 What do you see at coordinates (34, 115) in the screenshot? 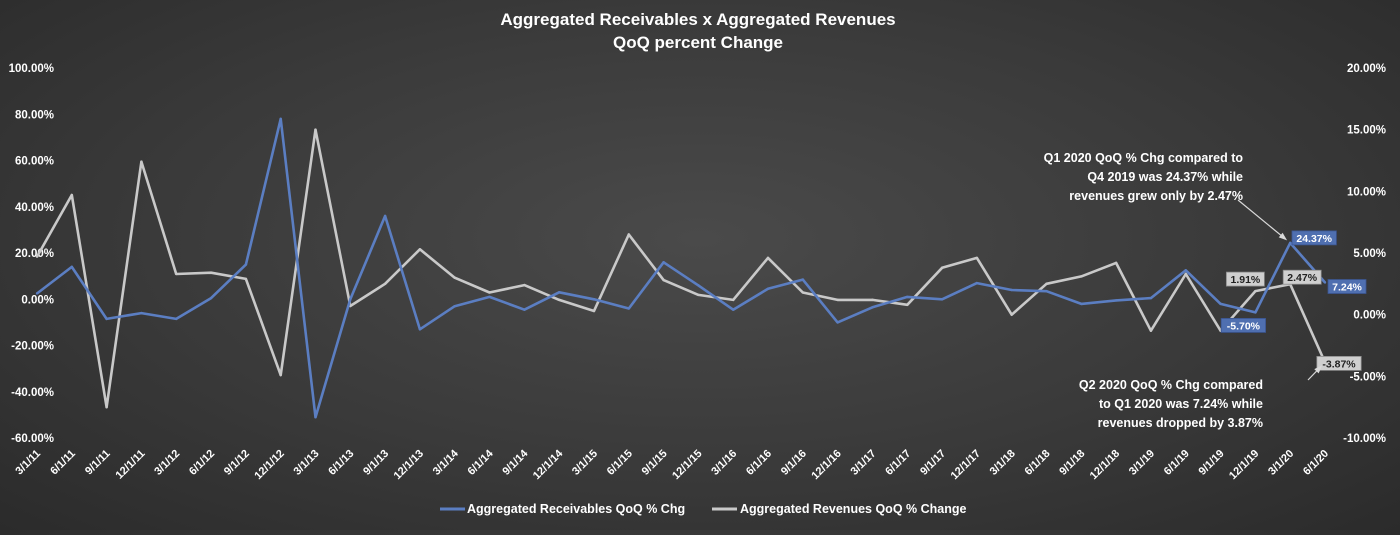
I see `left-axis-tick-label: 80.00%` at bounding box center [34, 115].